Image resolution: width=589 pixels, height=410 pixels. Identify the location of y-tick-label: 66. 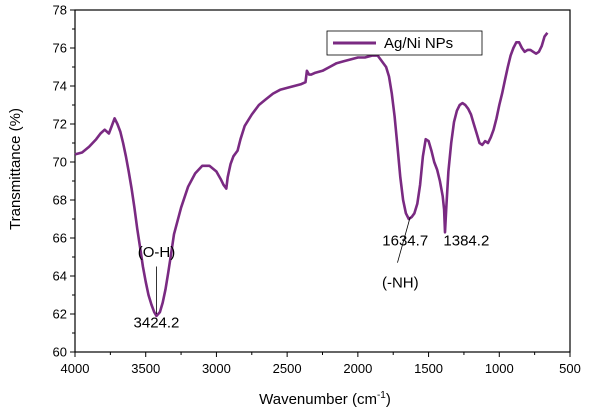
(60, 238).